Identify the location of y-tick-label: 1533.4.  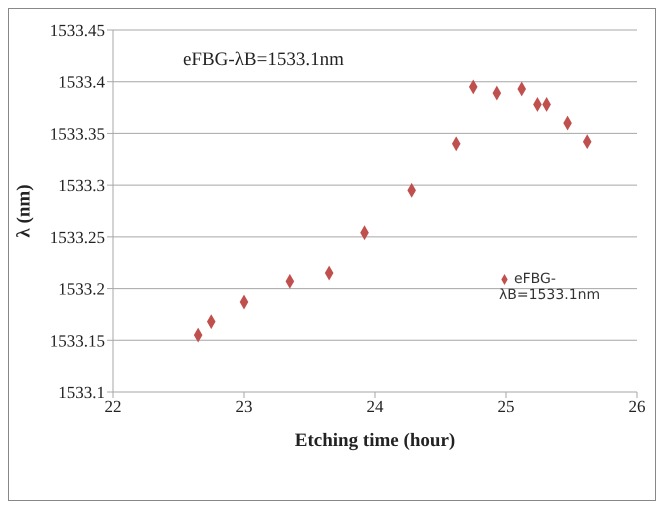
(82, 82).